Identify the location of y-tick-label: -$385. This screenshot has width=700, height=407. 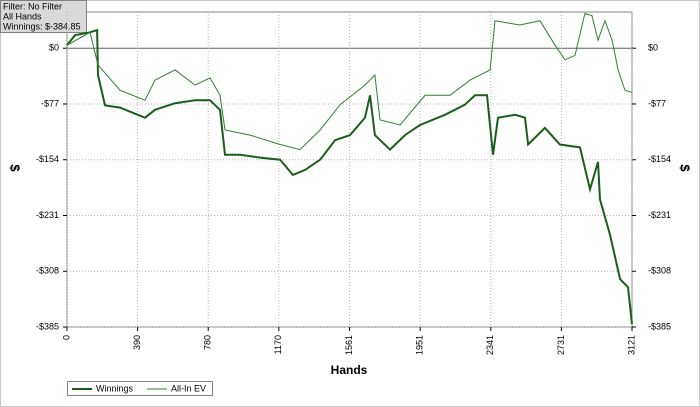
(47, 326).